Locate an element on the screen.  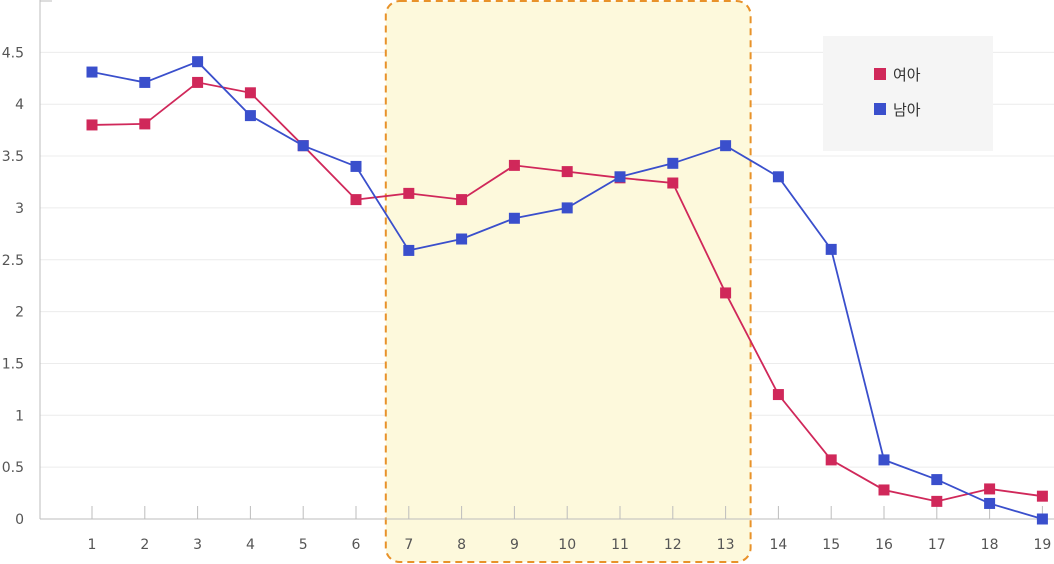
legend-swatch-girls is located at coordinates (880, 74).